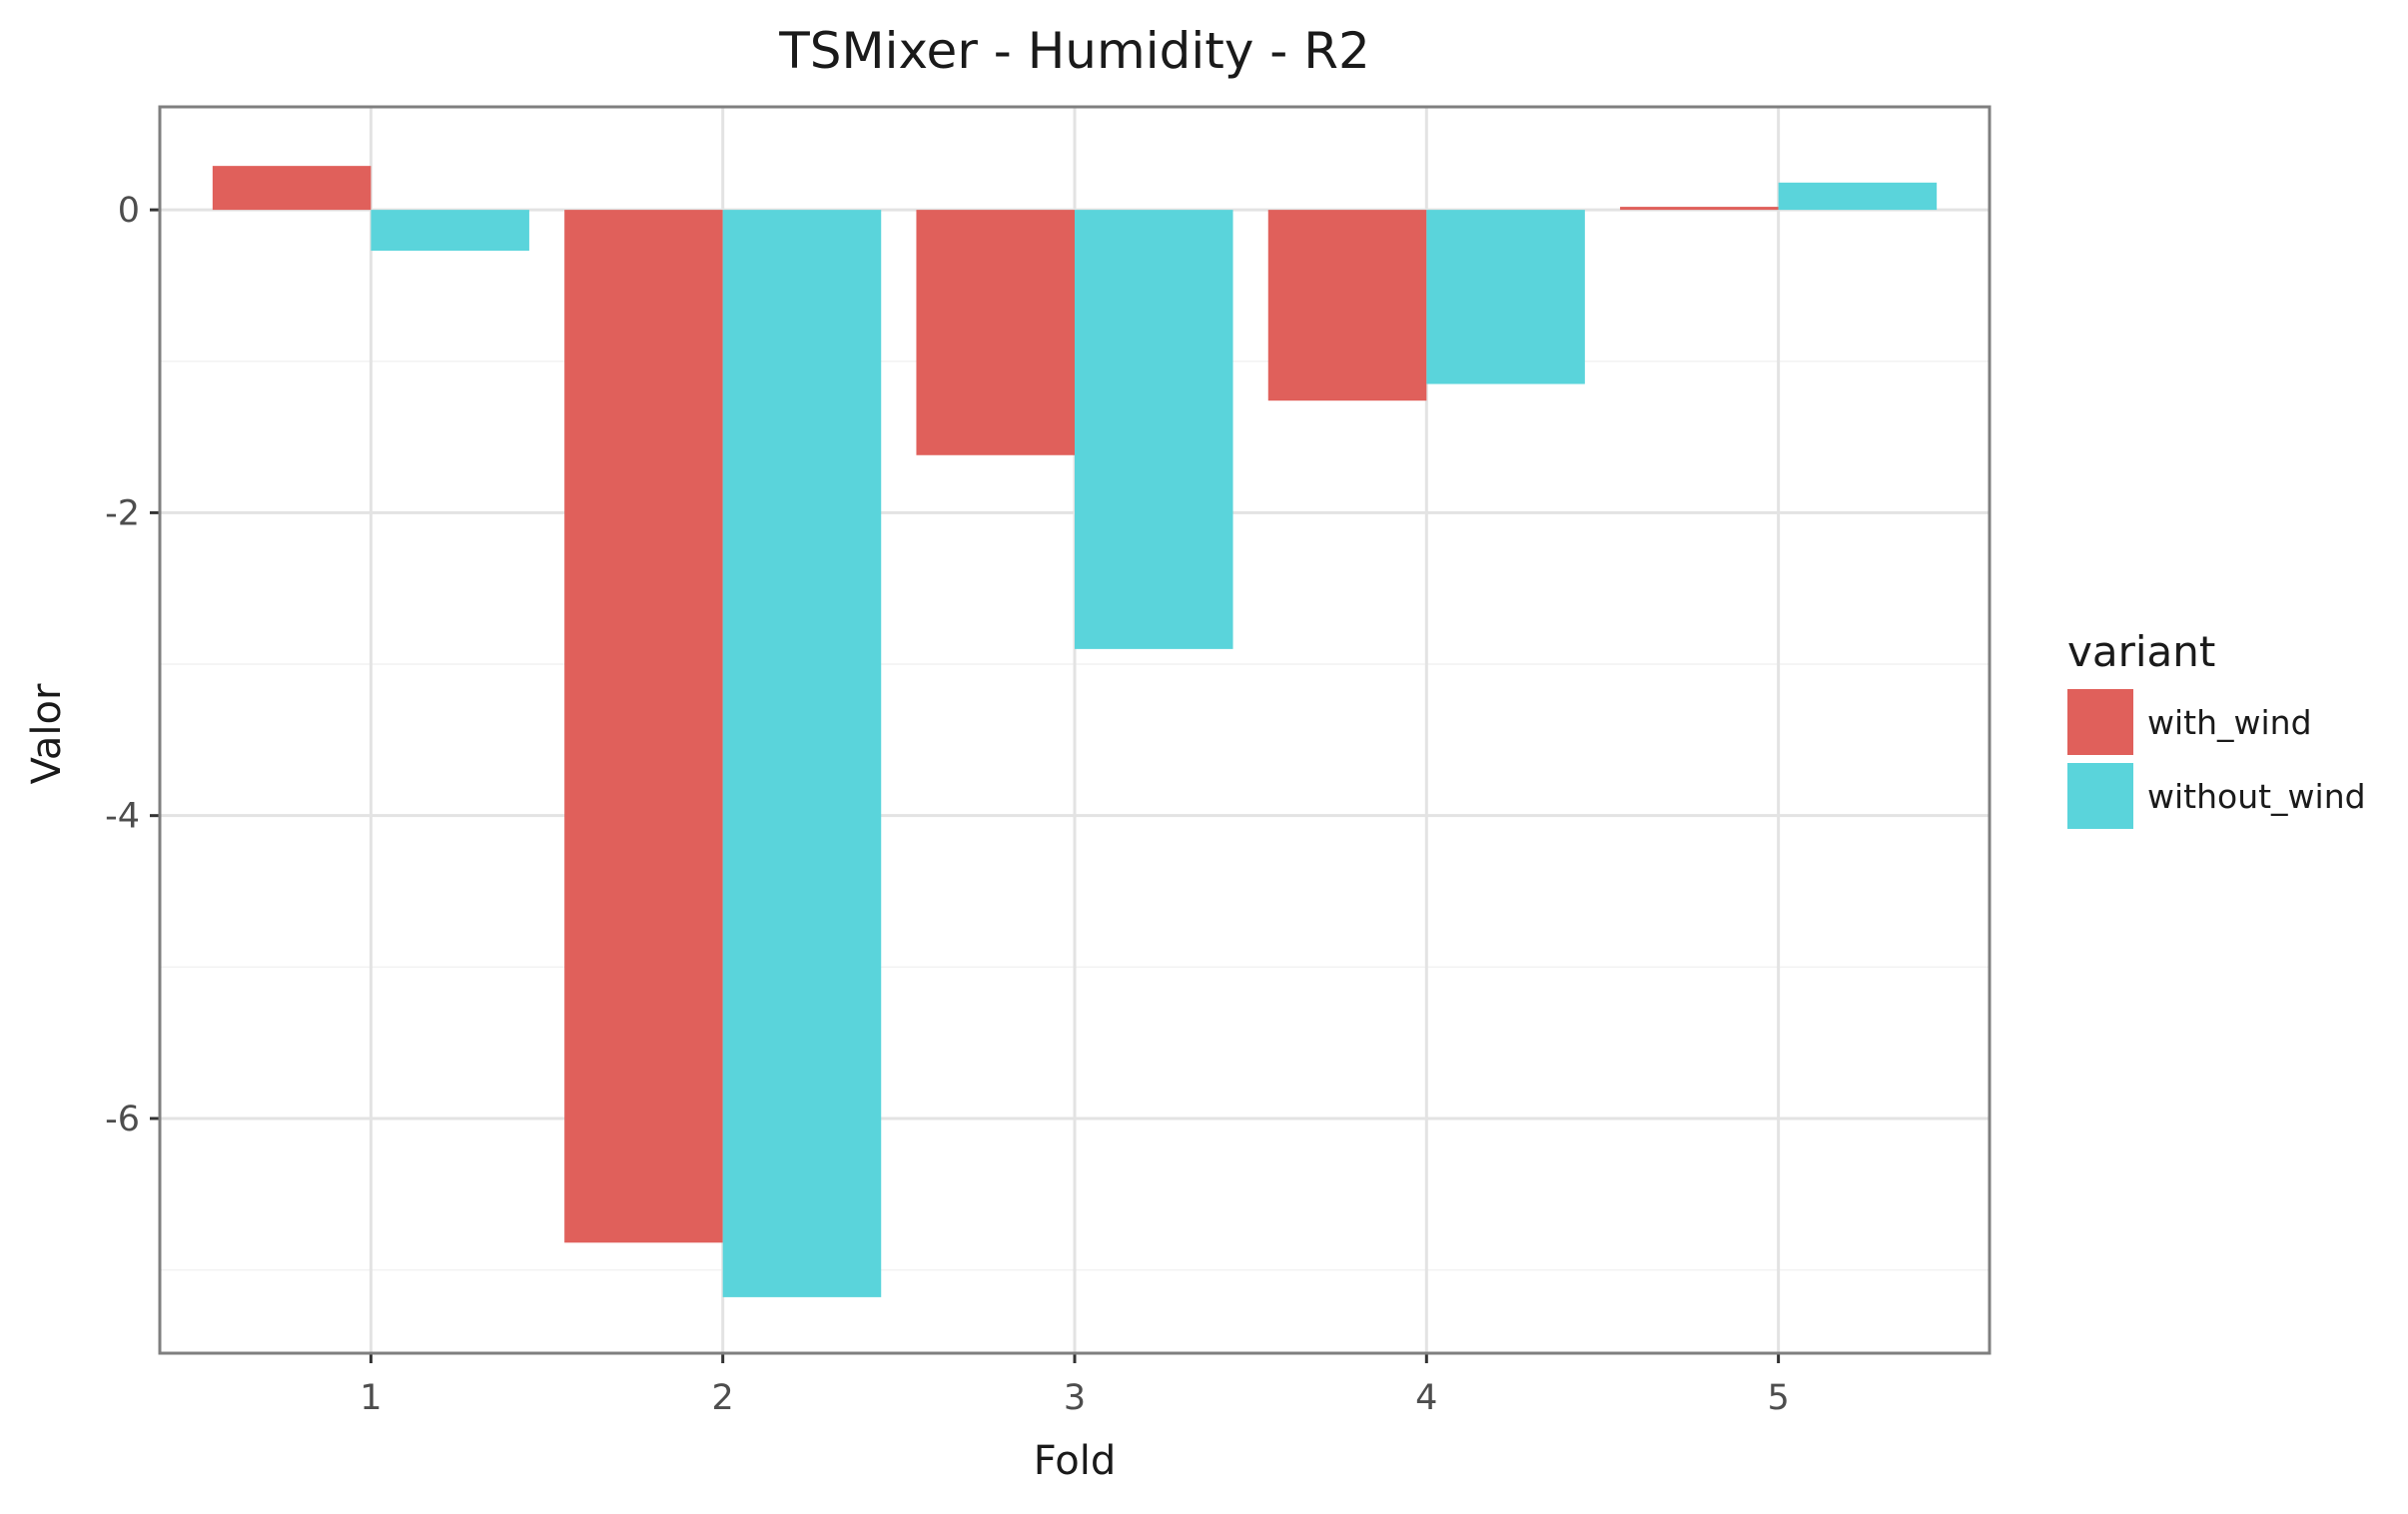  I want to click on y-tick-label: -2, so click(122, 513).